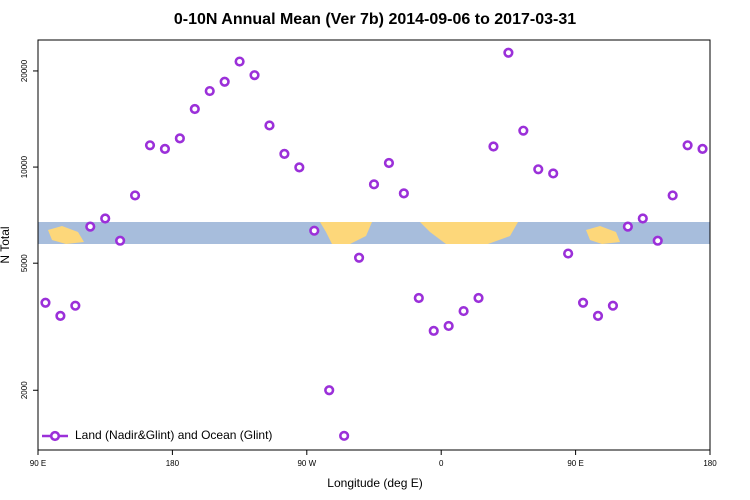  I want to click on legend-label: Land (Nadir&Glint) and Ocean (Glint), so click(173, 435).